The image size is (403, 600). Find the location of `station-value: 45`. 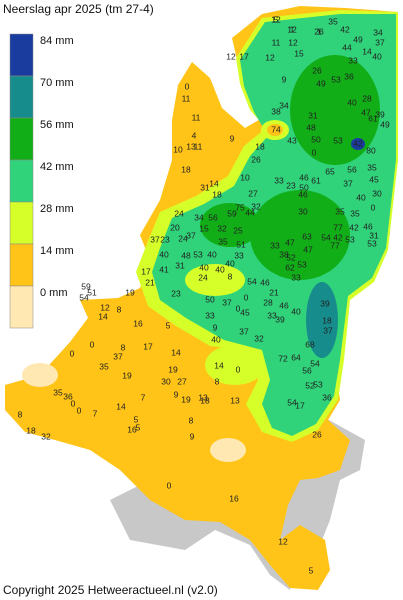

station-value: 45 is located at coordinates (374, 179).